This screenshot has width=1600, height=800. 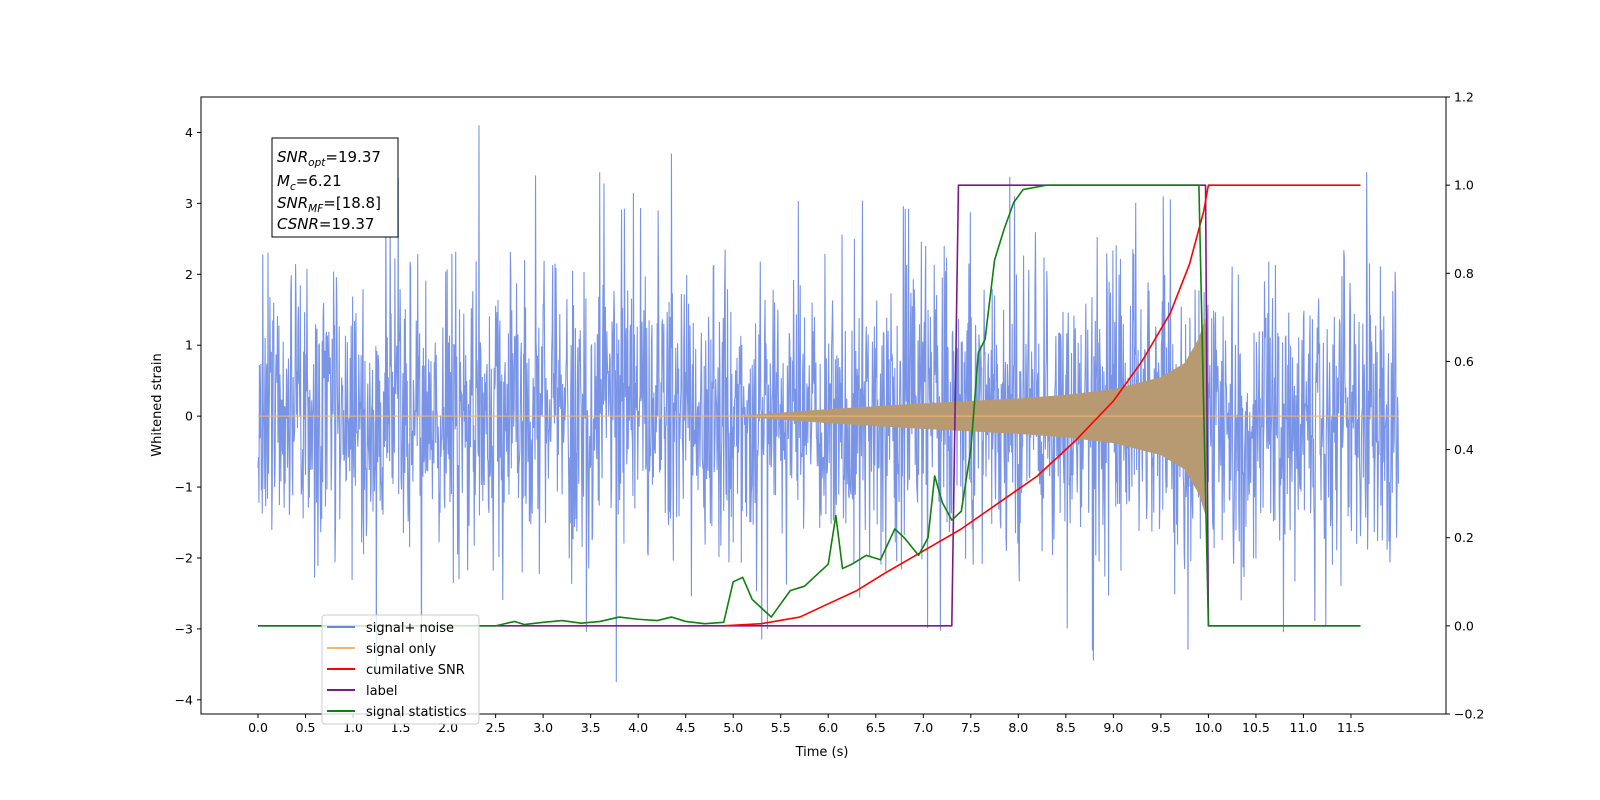 What do you see at coordinates (381, 691) in the screenshot?
I see `legend-label-label: label` at bounding box center [381, 691].